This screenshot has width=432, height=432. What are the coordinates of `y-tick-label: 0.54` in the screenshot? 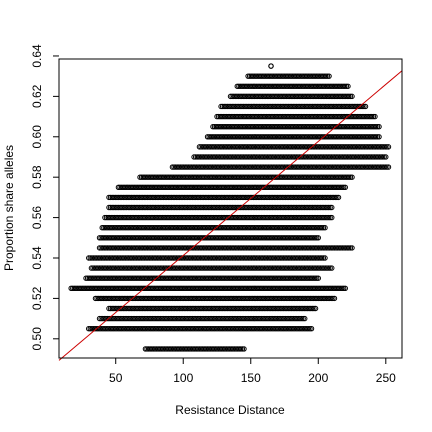 It's located at (37, 258).